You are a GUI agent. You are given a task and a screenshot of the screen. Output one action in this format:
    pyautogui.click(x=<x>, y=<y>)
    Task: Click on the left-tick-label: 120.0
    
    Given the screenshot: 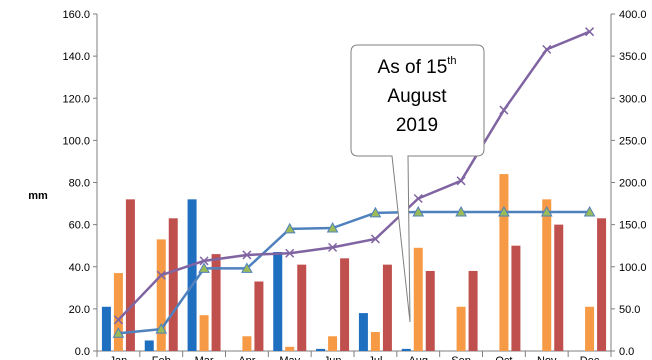 What is the action you would take?
    pyautogui.click(x=76, y=99)
    